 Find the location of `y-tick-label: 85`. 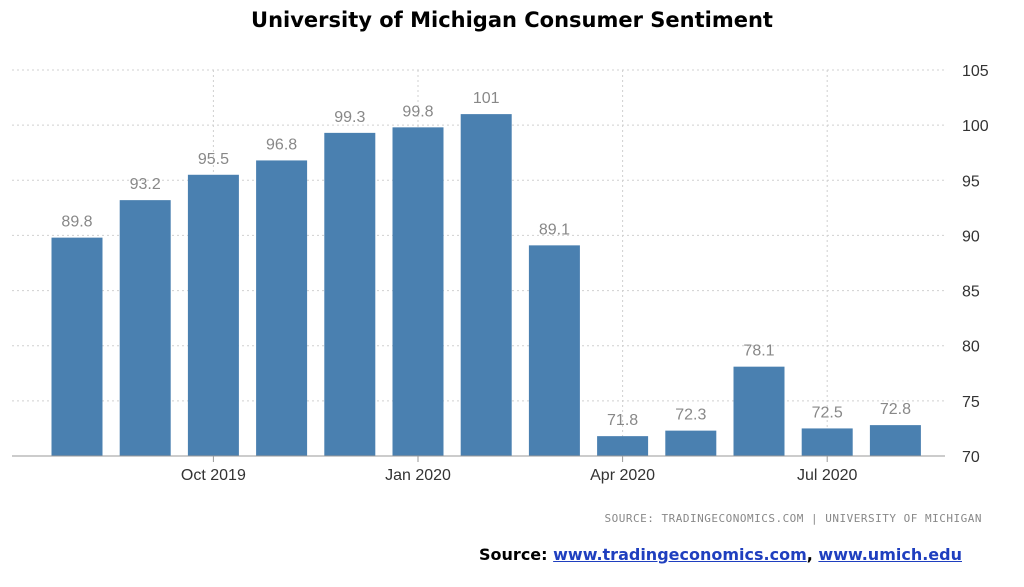

y-tick-label: 85 is located at coordinates (971, 292).